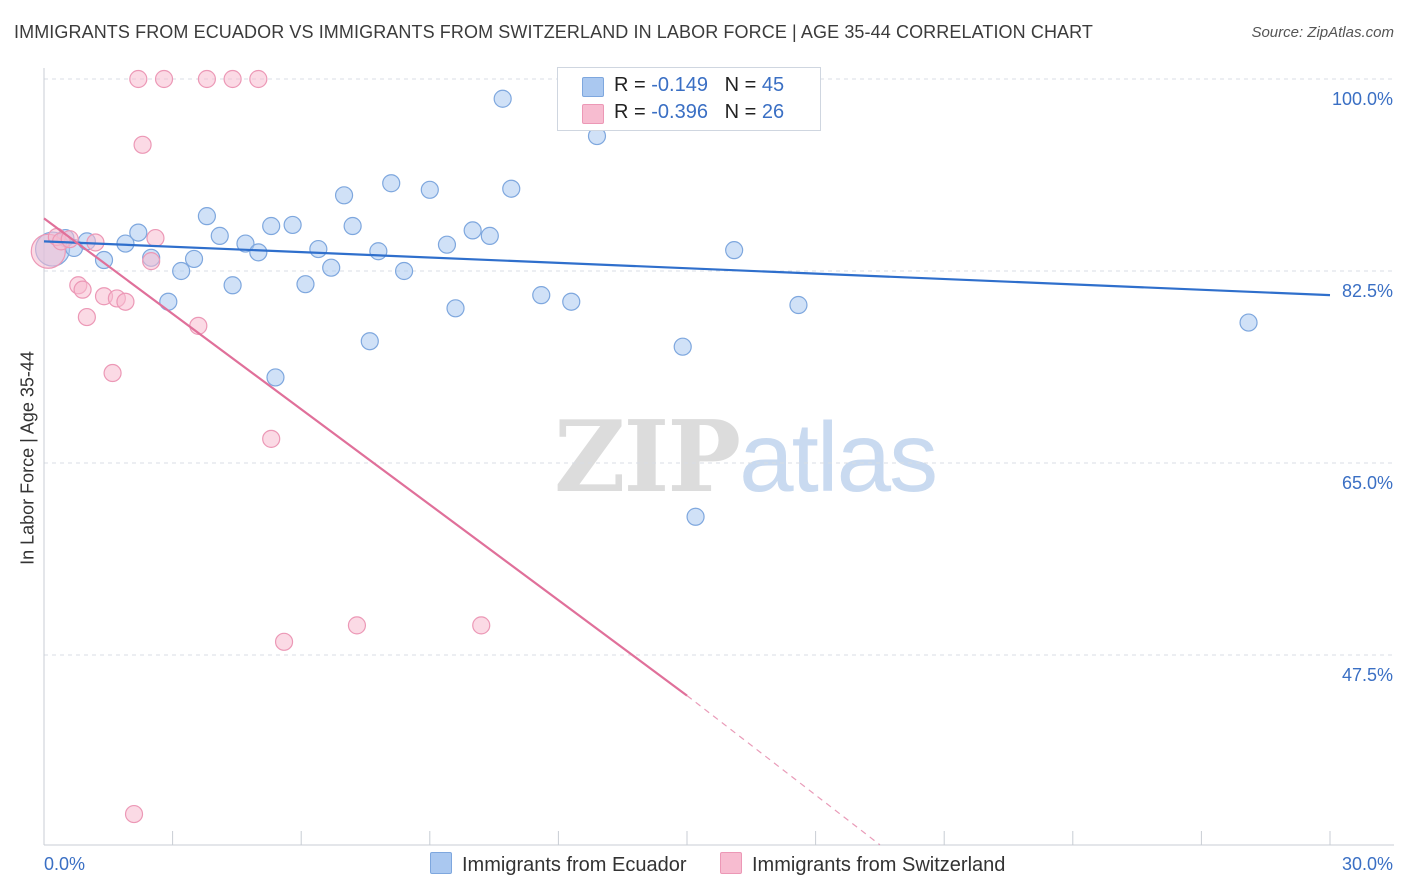 This screenshot has width=1406, height=892. What do you see at coordinates (1367, 483) in the screenshot?
I see `y-tick-label: 65.0%` at bounding box center [1367, 483].